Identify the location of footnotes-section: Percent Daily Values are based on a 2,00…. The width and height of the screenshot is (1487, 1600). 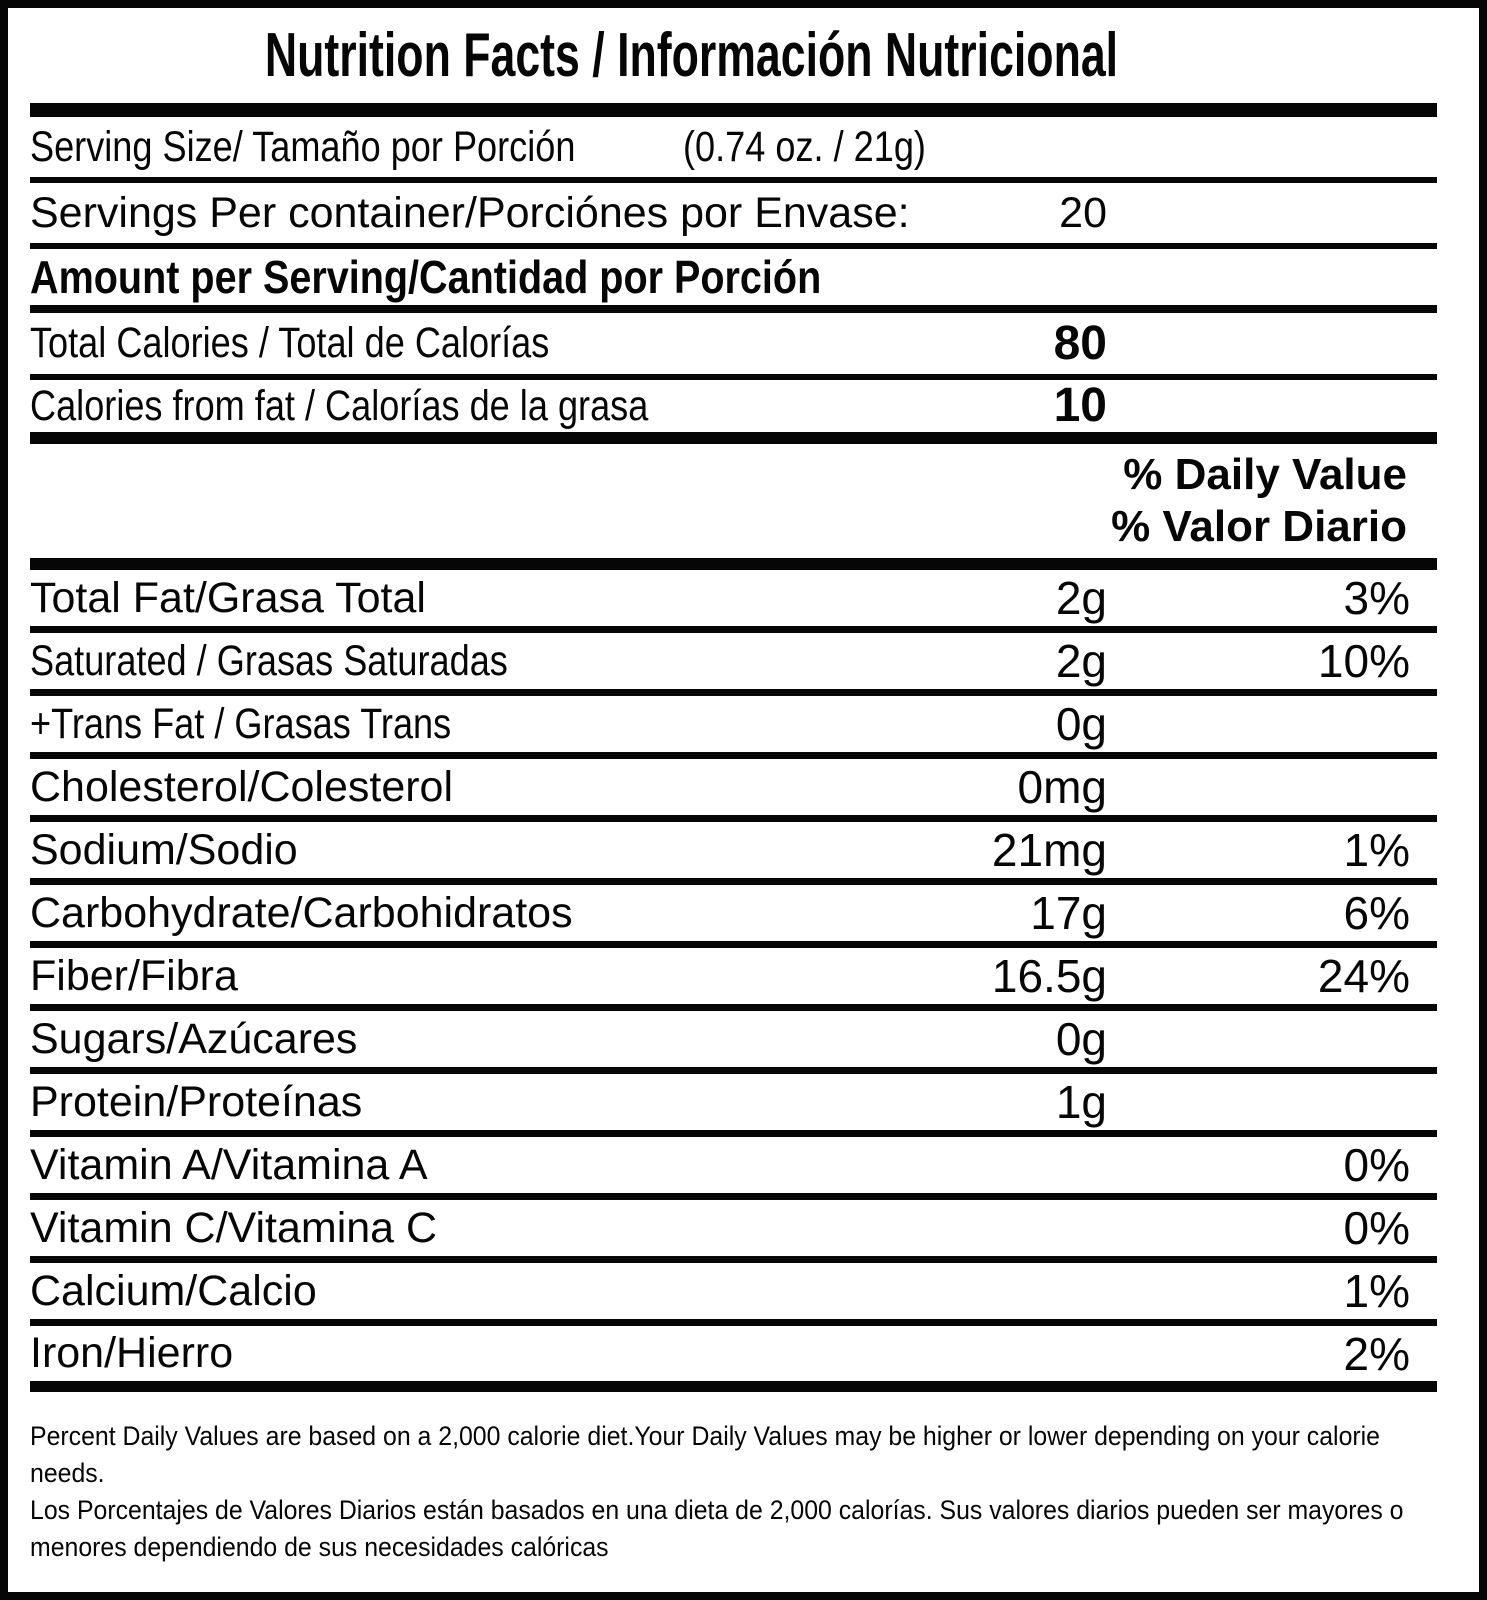
(733, 1479).